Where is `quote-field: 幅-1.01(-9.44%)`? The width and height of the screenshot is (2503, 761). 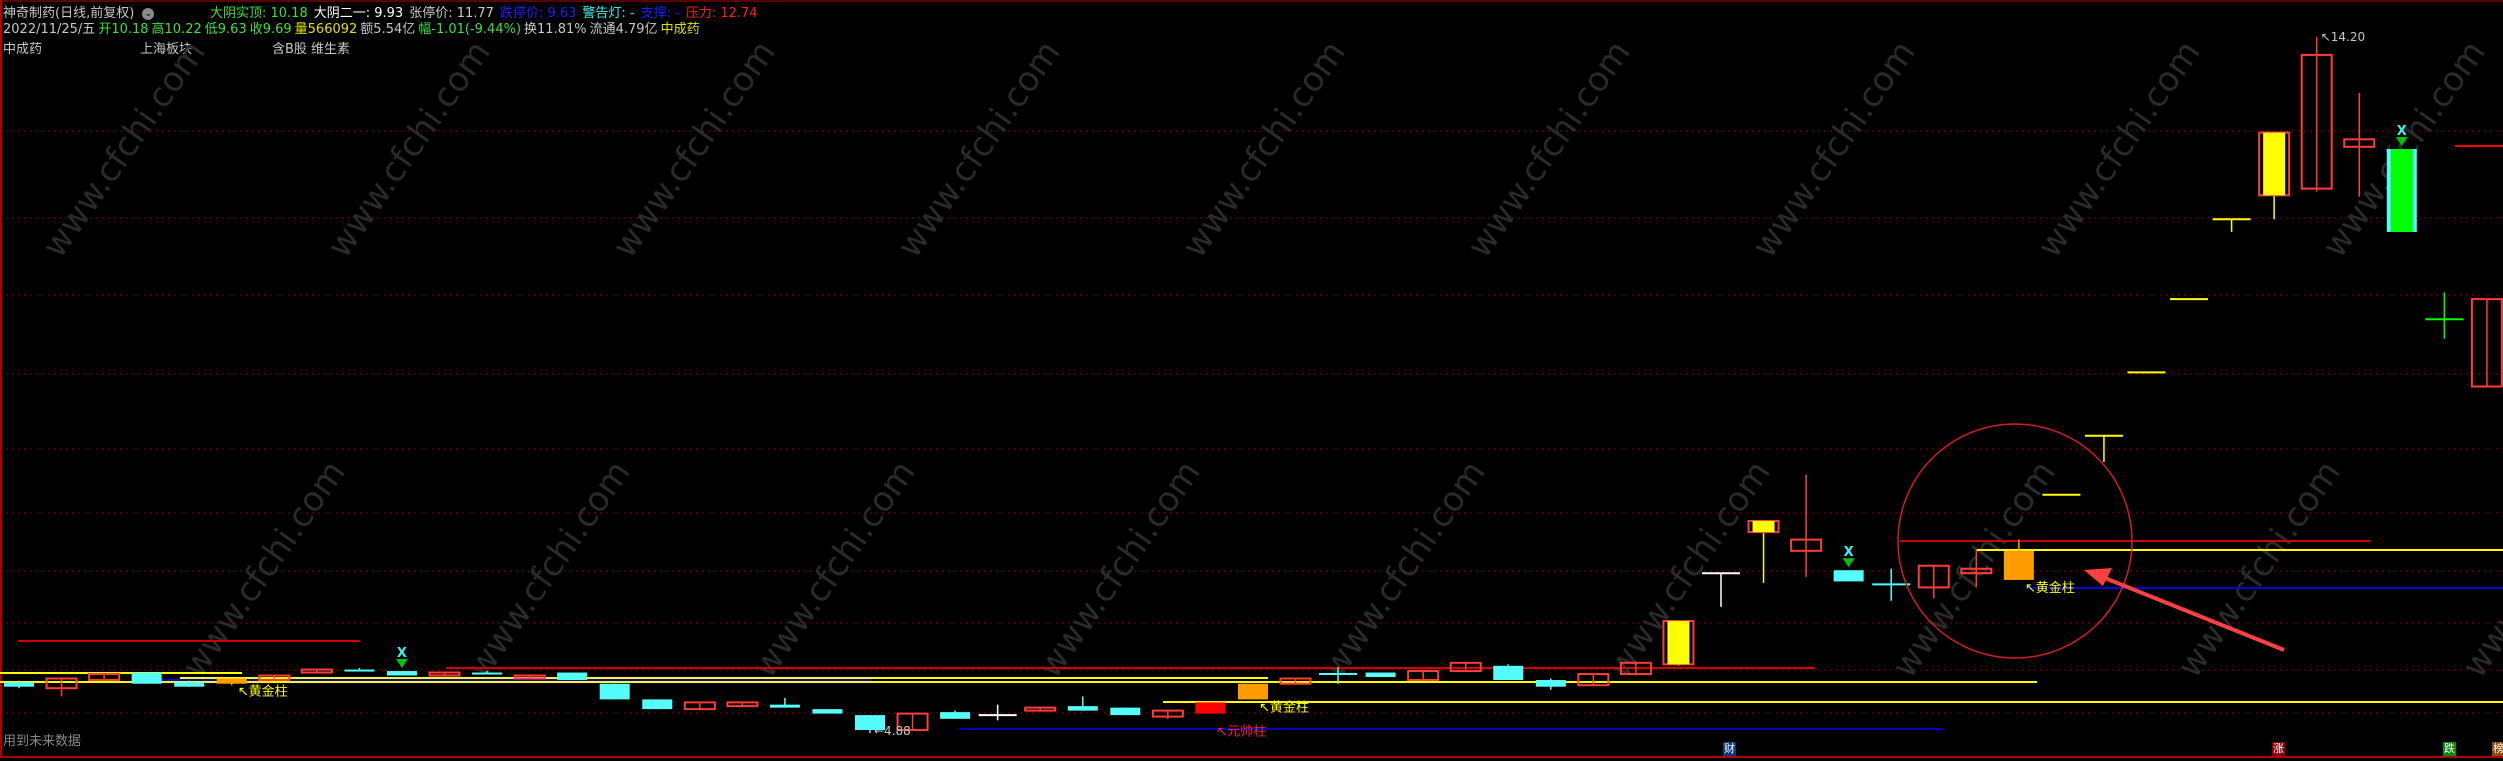
quote-field: 幅-1.01(-9.44%) is located at coordinates (470, 29).